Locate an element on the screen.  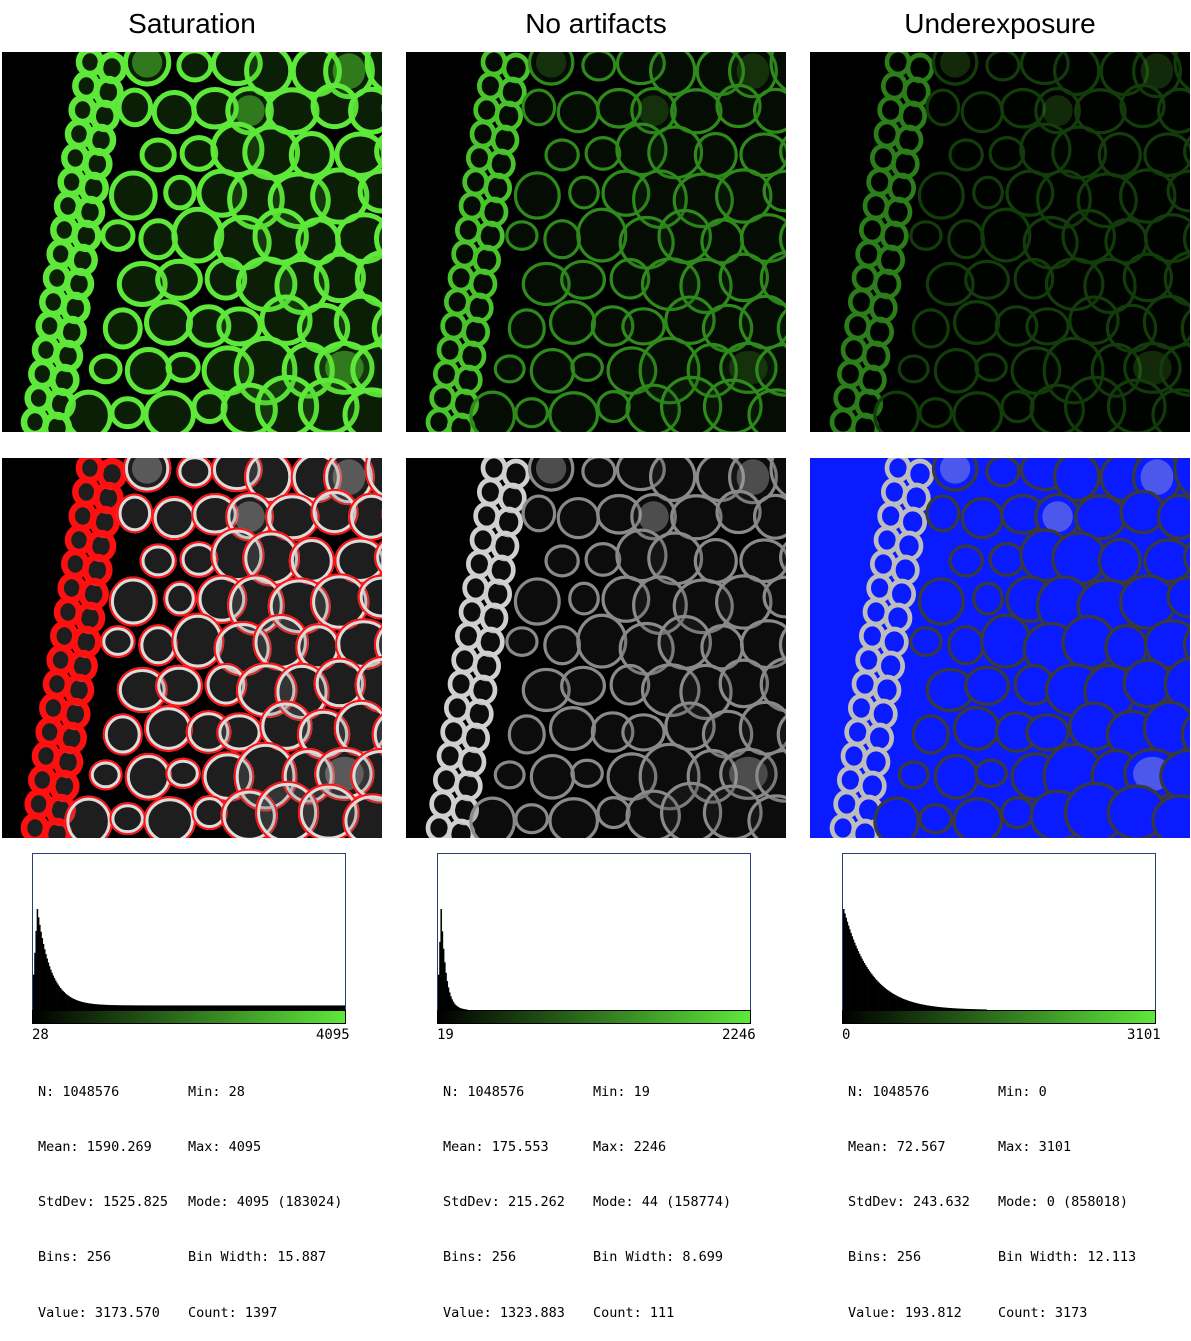
micrograph-saturation-green is located at coordinates (192, 242).